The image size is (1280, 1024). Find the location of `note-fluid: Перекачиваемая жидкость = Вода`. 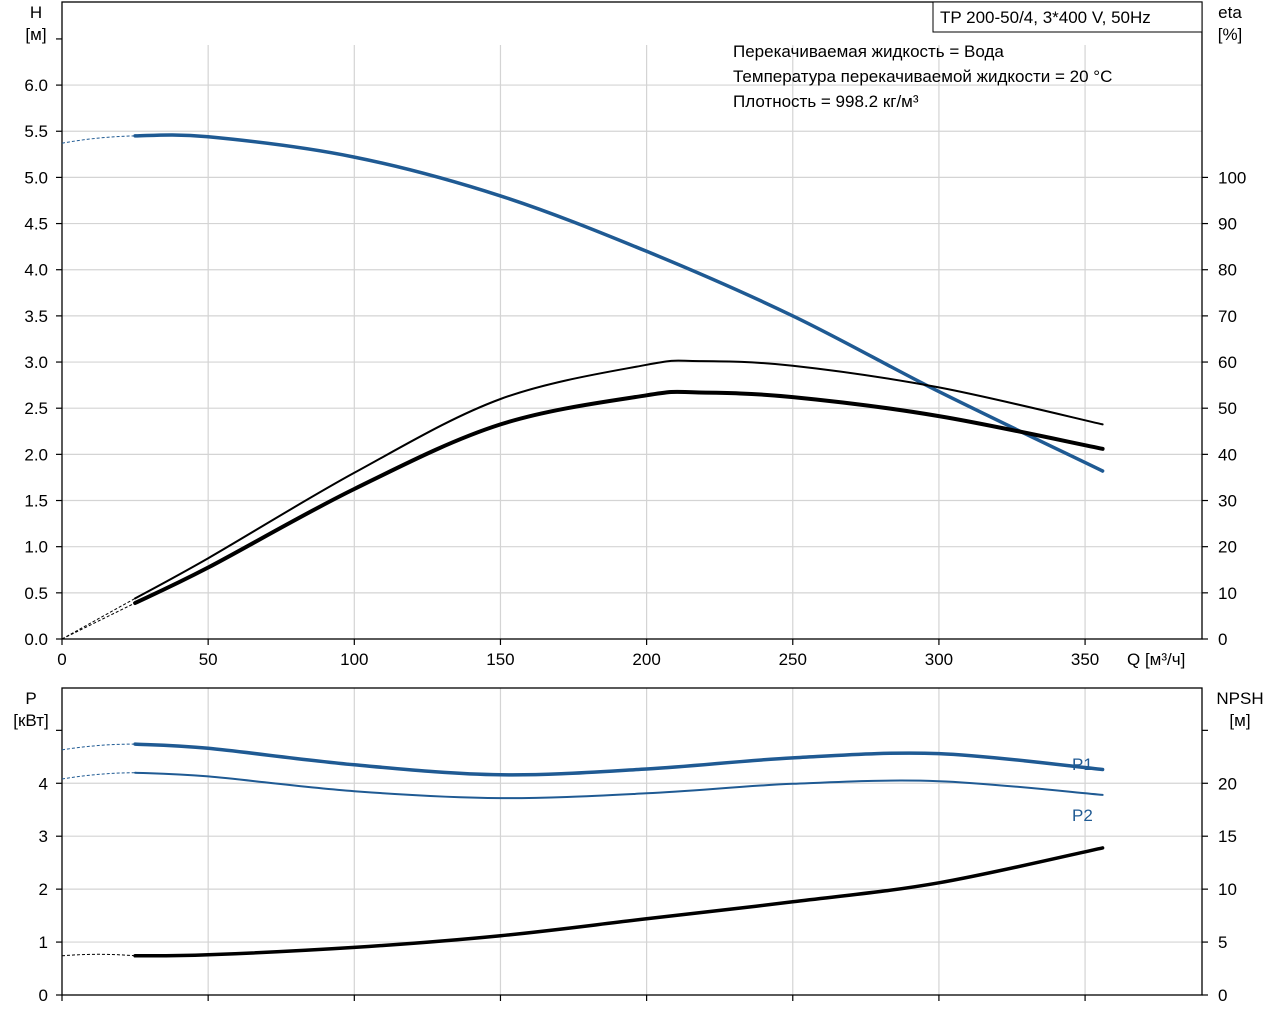

note-fluid: Перекачиваемая жидкость = Вода is located at coordinates (868, 51).